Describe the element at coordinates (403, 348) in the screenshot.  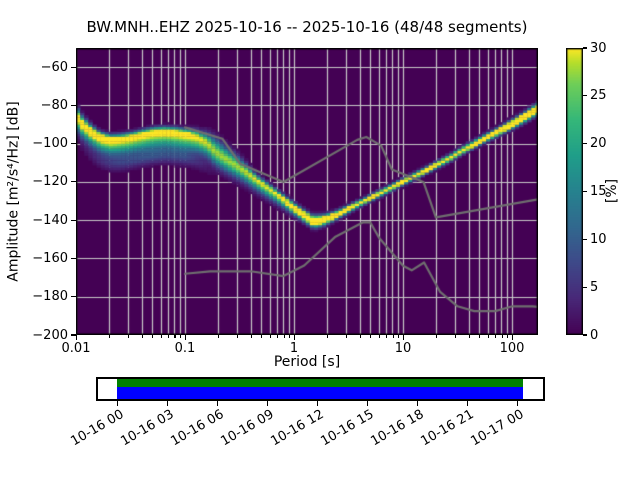
I see `x-tick-label: 10` at that location.